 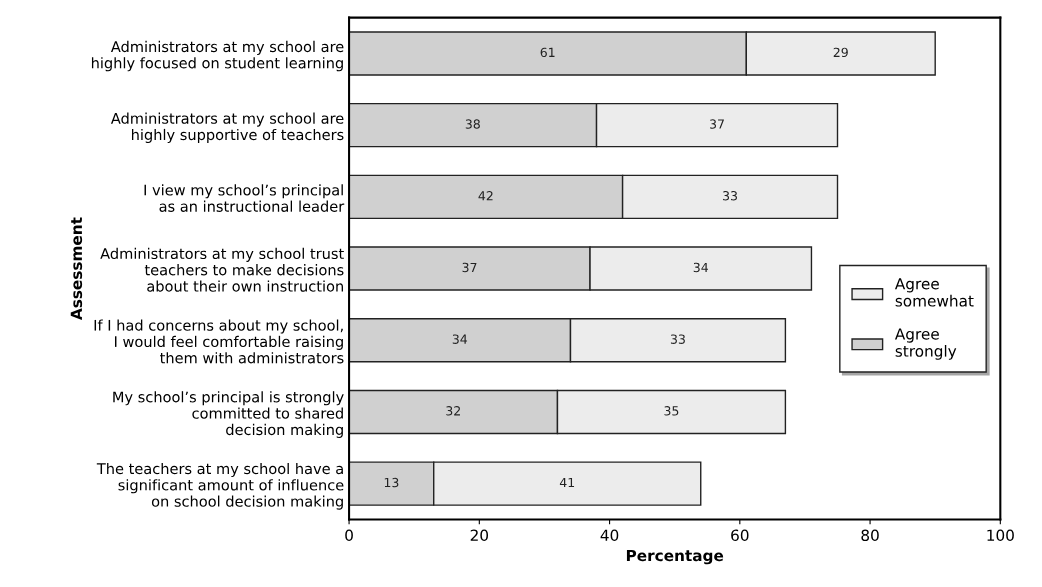 I want to click on legend-label: Agree strongly, so click(x=925, y=344).